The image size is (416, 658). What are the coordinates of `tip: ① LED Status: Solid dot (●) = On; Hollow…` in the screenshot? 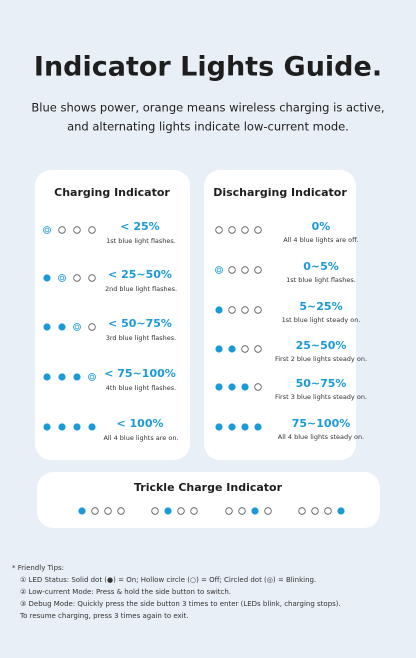 It's located at (168, 580).